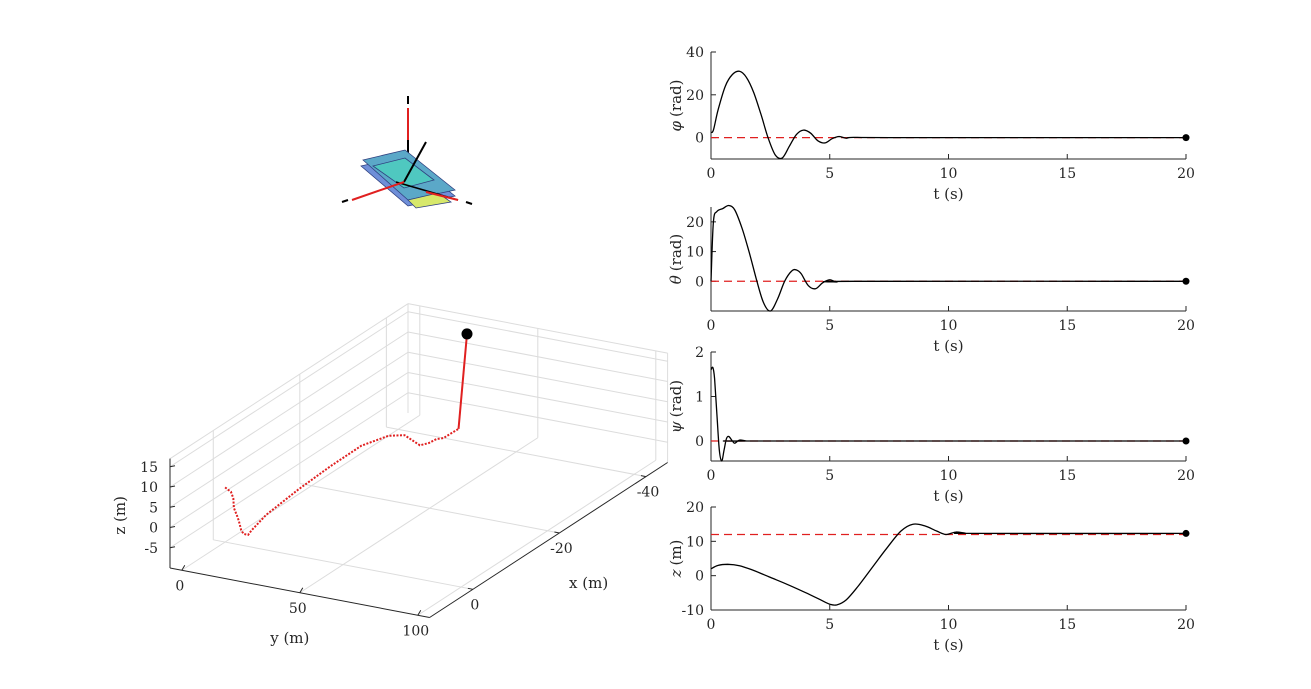  What do you see at coordinates (829, 326) in the screenshot?
I see `x-tick-label-theta: 5` at bounding box center [829, 326].